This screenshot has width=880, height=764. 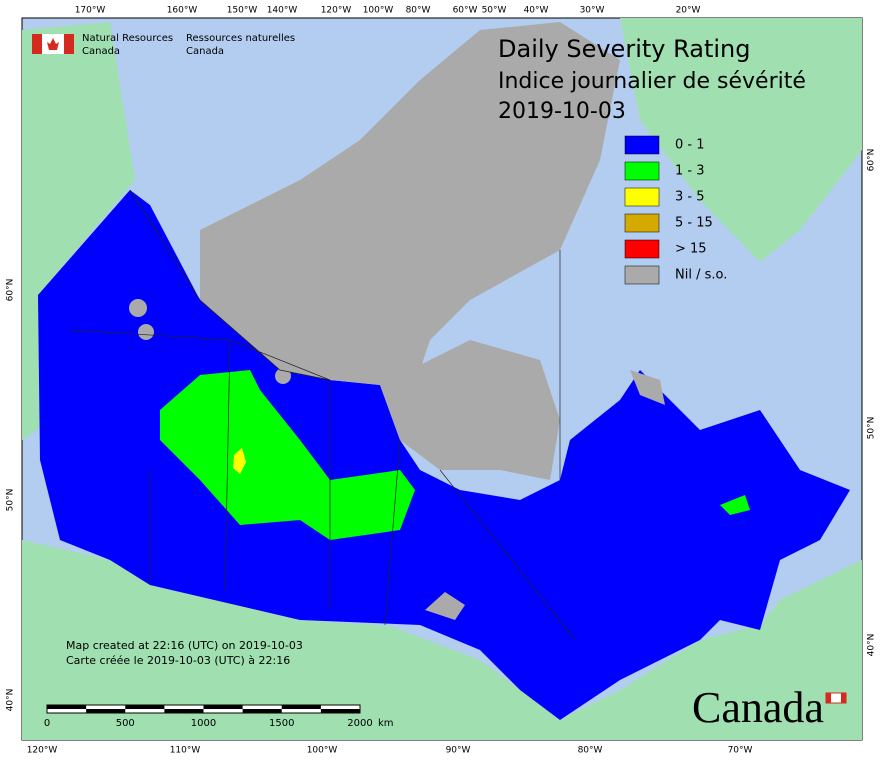 What do you see at coordinates (690, 145) in the screenshot?
I see `legend-label: 0 - 1` at bounding box center [690, 145].